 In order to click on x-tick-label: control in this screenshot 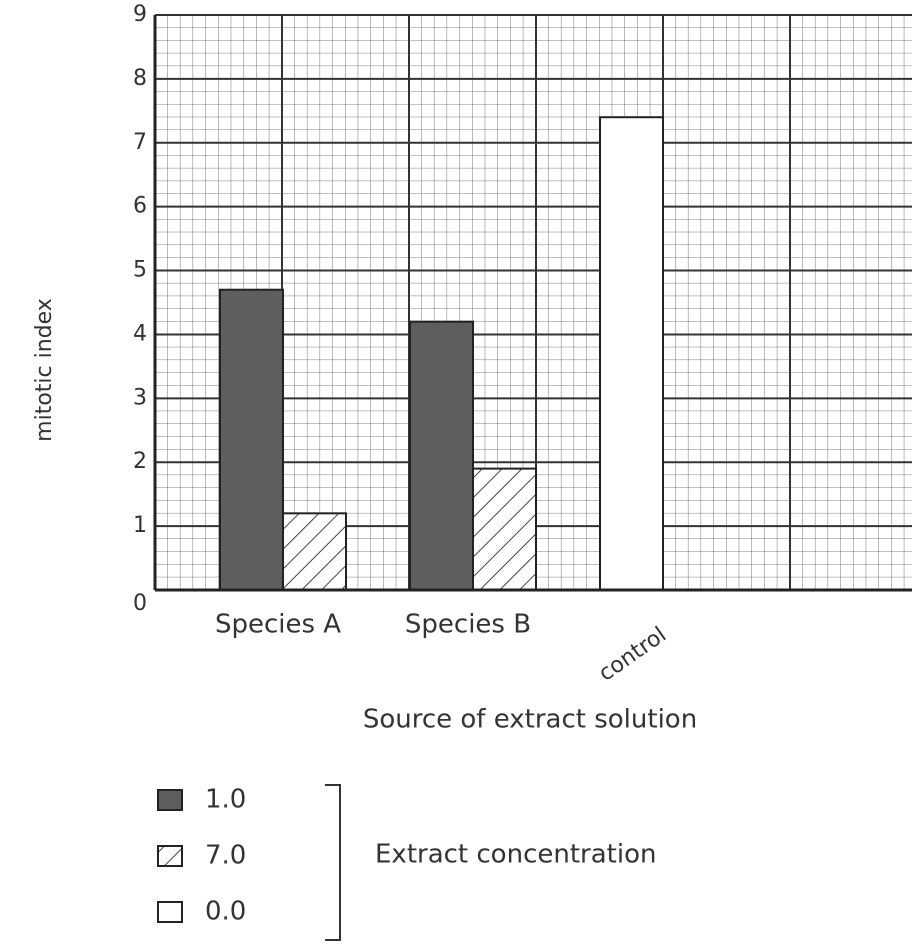, I will do `click(632, 654)`.